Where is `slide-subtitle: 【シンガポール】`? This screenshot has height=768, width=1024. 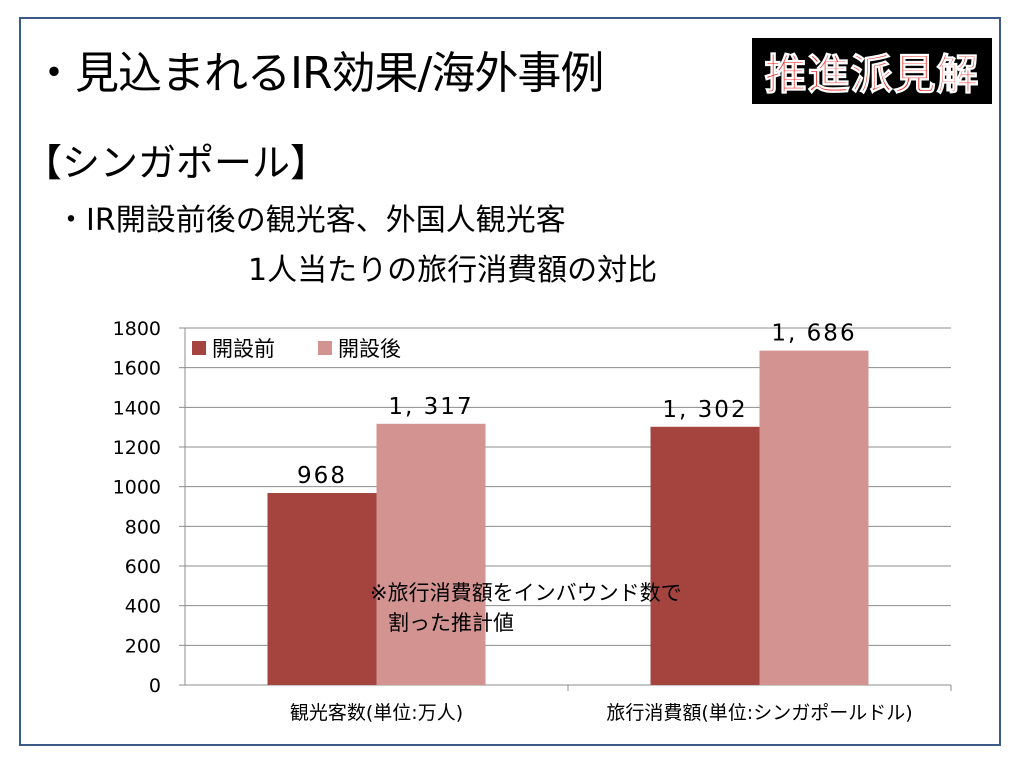 slide-subtitle: 【シンガポール】 is located at coordinates (176, 163).